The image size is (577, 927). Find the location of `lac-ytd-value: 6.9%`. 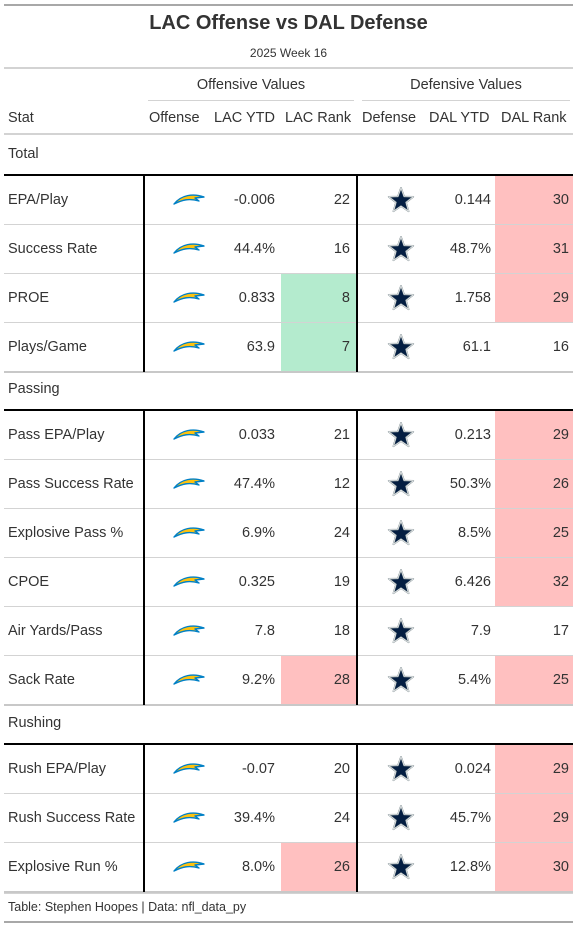

lac-ytd-value: 6.9% is located at coordinates (258, 533).